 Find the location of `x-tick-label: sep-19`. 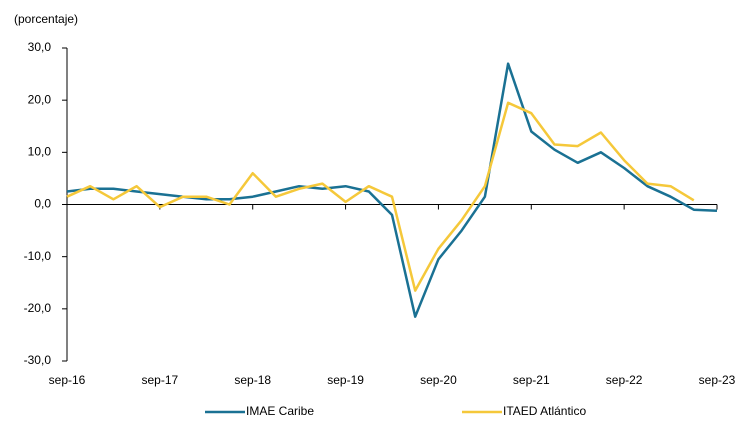

x-tick-label: sep-19 is located at coordinates (345, 380).